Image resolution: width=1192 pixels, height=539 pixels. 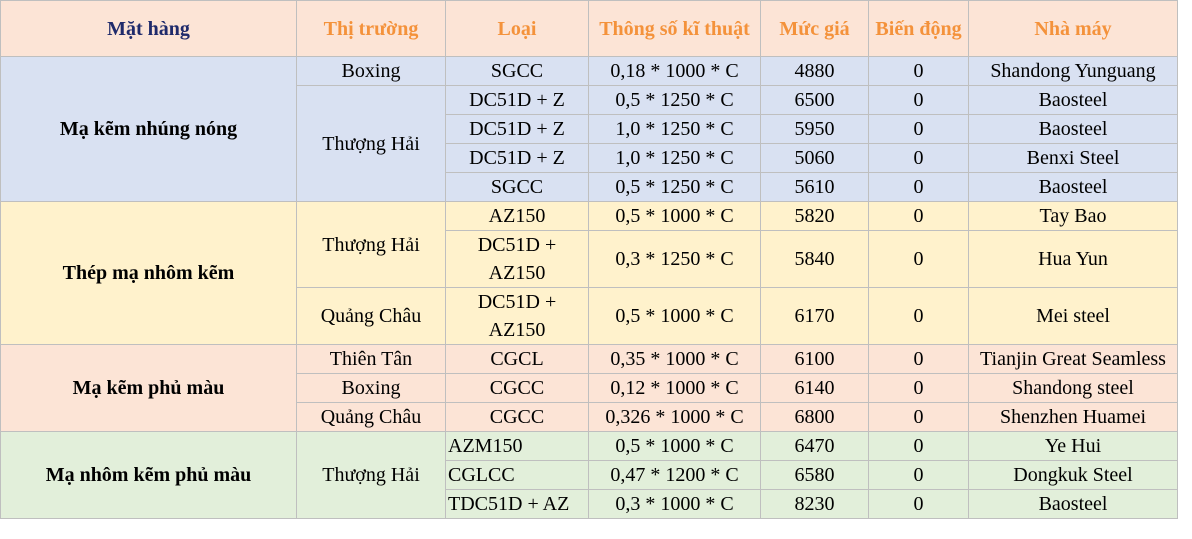 I want to click on type-cell: CGLCC, so click(x=517, y=475).